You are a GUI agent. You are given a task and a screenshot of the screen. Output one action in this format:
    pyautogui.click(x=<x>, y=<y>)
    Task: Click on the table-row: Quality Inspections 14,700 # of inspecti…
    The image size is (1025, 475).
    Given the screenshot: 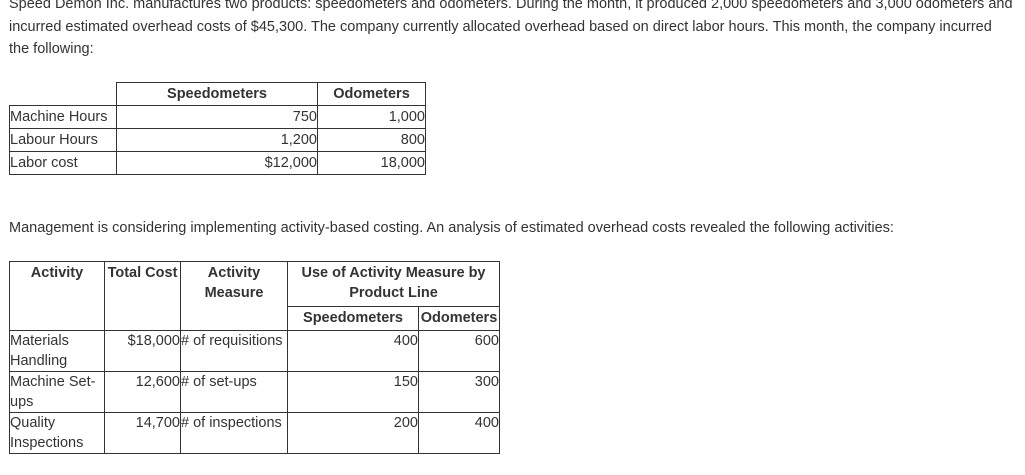 What is the action you would take?
    pyautogui.click(x=254, y=433)
    